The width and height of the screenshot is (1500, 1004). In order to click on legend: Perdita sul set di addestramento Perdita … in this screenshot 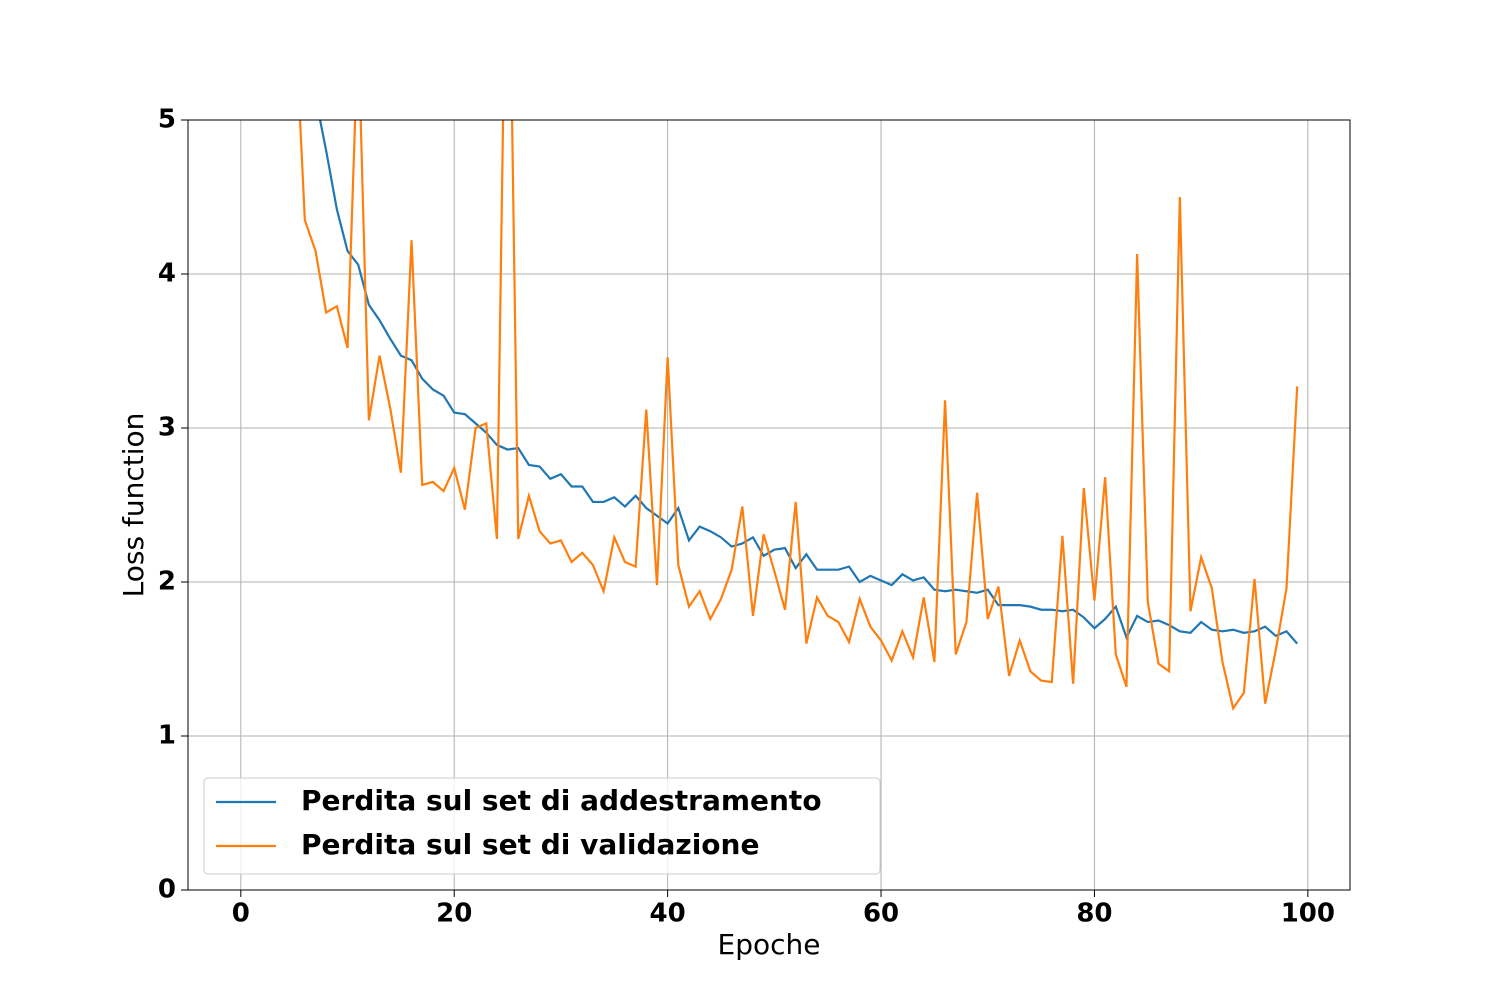, I will do `click(542, 826)`.